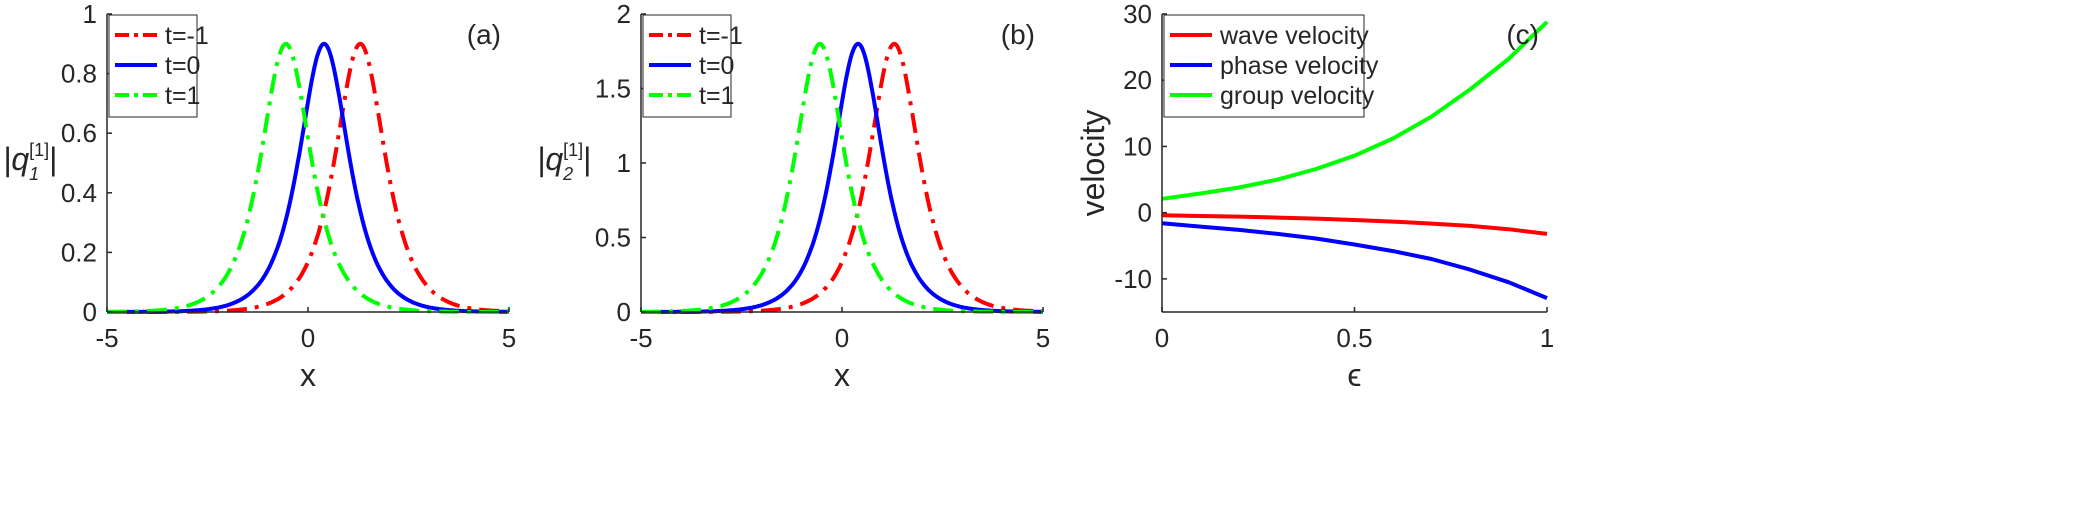 Image resolution: width=2087 pixels, height=518 pixels. Describe the element at coordinates (34, 174) in the screenshot. I see `y-label-sub: 1` at that location.